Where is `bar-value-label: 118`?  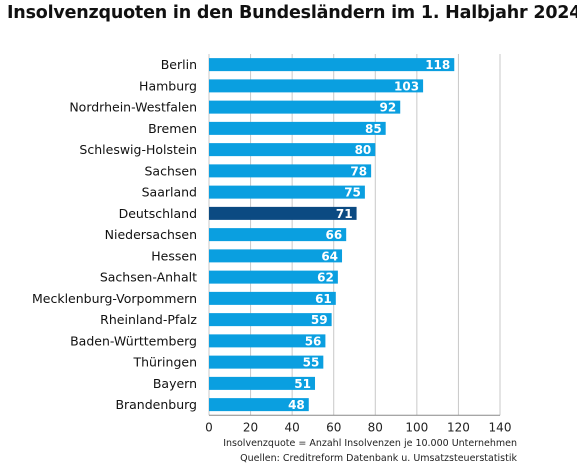
bar-value-label: 118 is located at coordinates (437, 65).